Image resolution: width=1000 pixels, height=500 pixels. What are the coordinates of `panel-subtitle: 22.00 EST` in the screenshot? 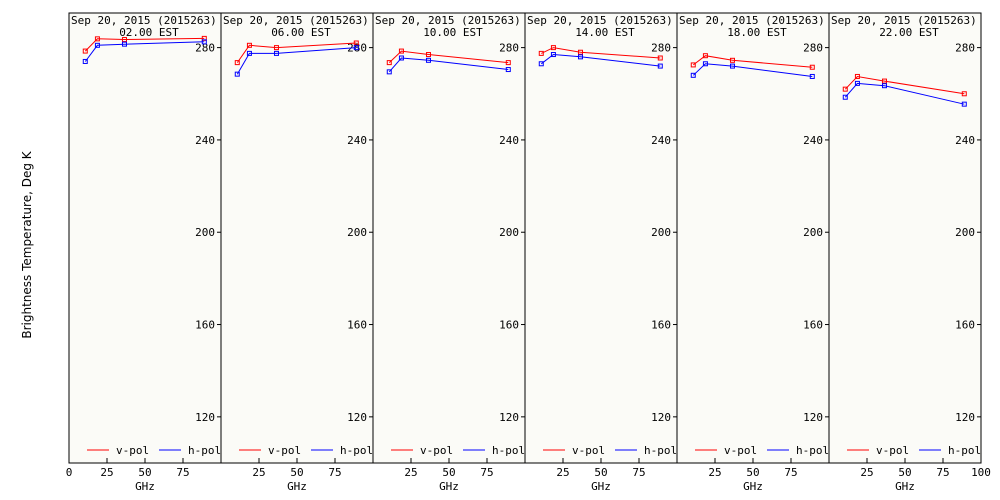 It's located at (909, 32).